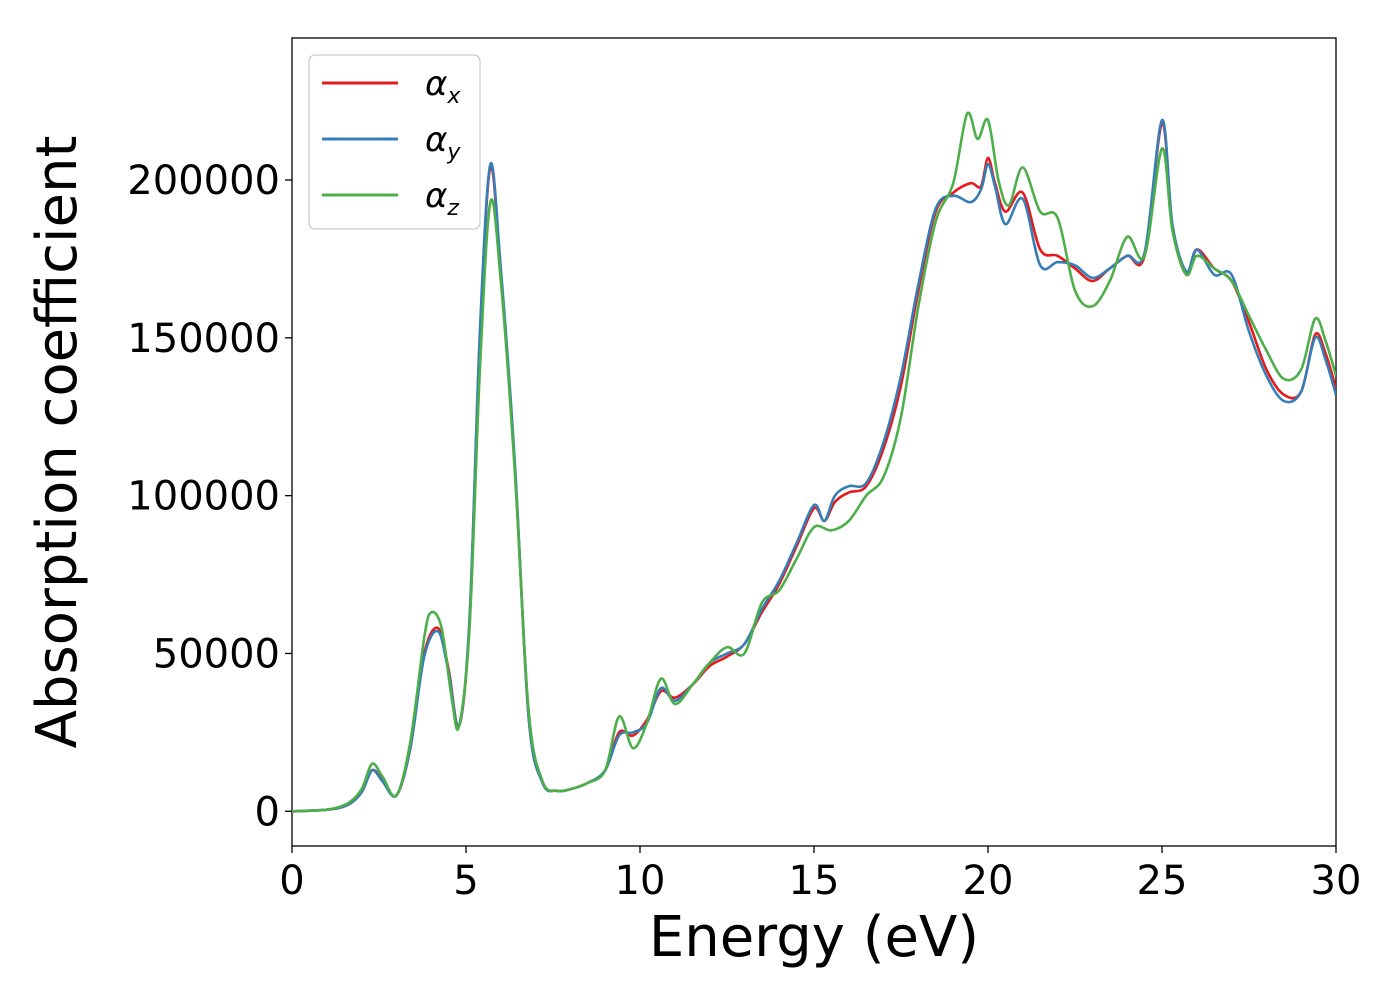 The image size is (1400, 1000). I want to click on x-tick-label: 30, so click(1336, 881).